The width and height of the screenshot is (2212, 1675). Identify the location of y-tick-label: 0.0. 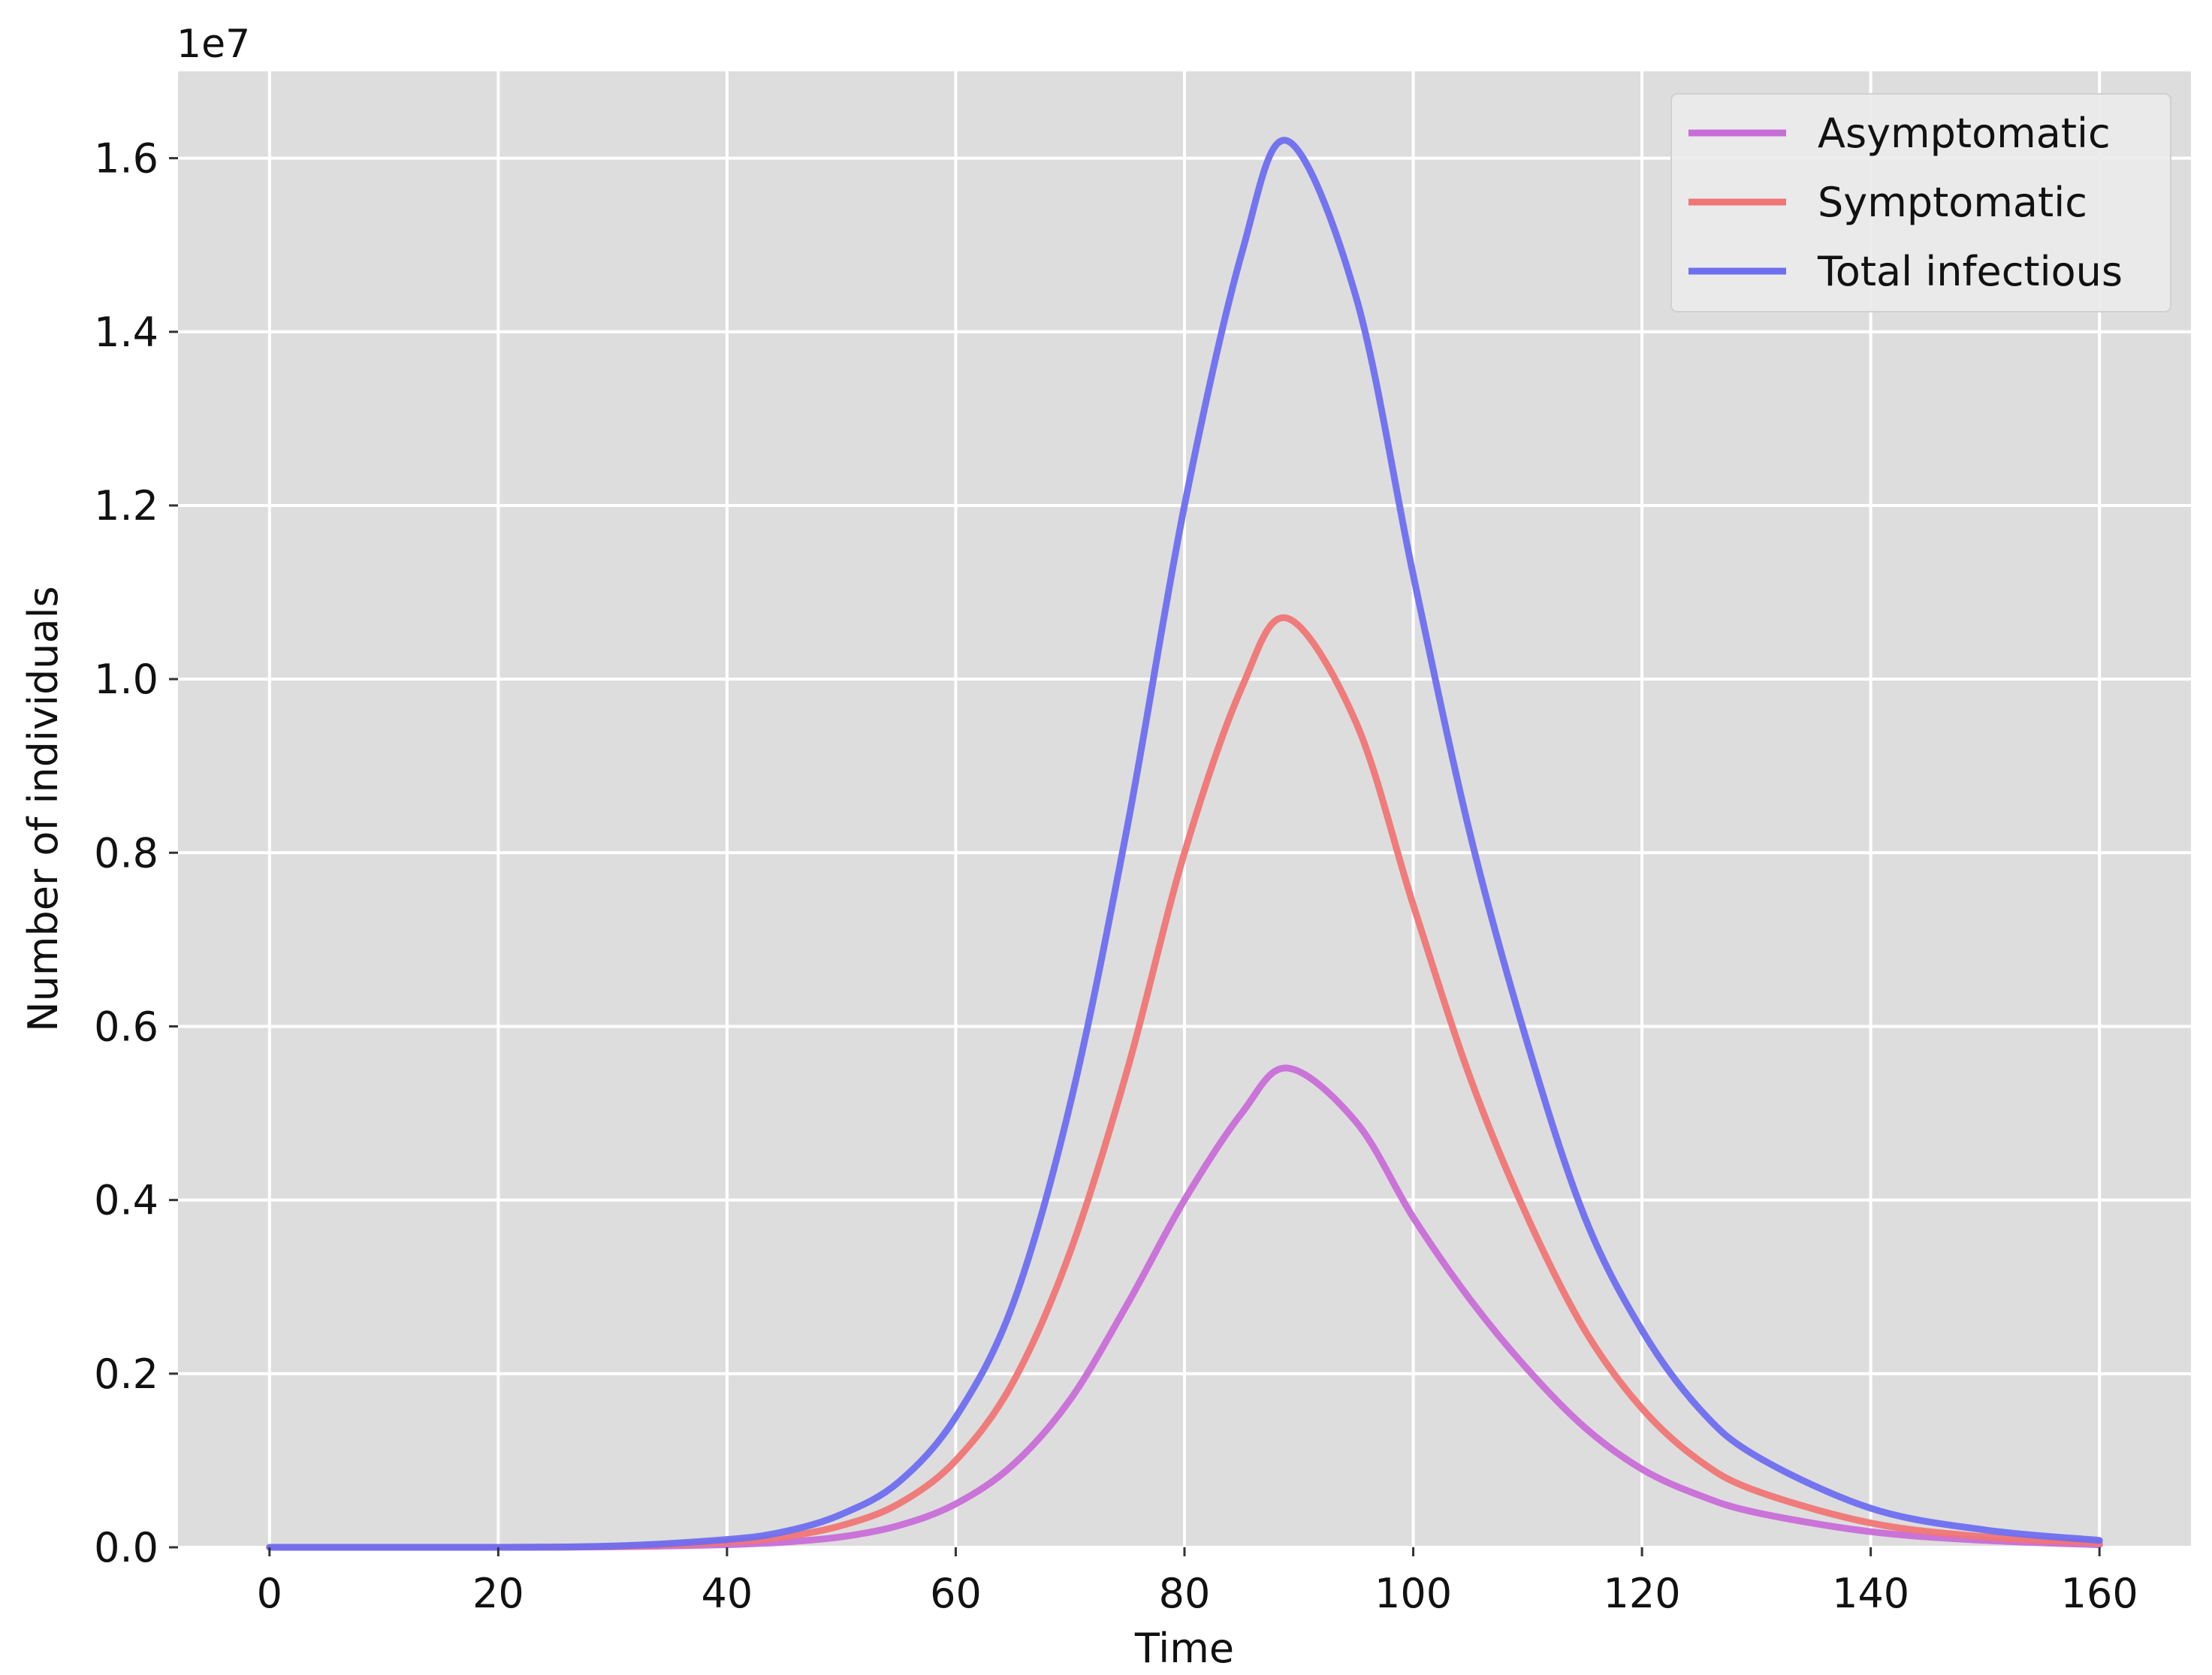
(126, 1547).